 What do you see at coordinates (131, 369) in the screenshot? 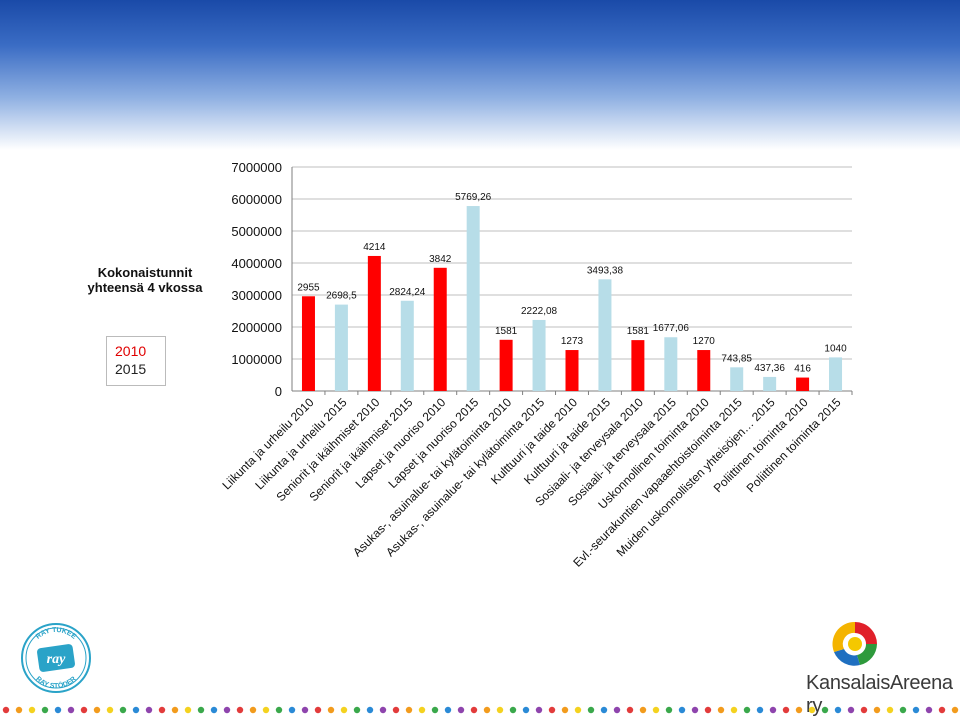
I see `legend-entry-2015: 2015` at bounding box center [131, 369].